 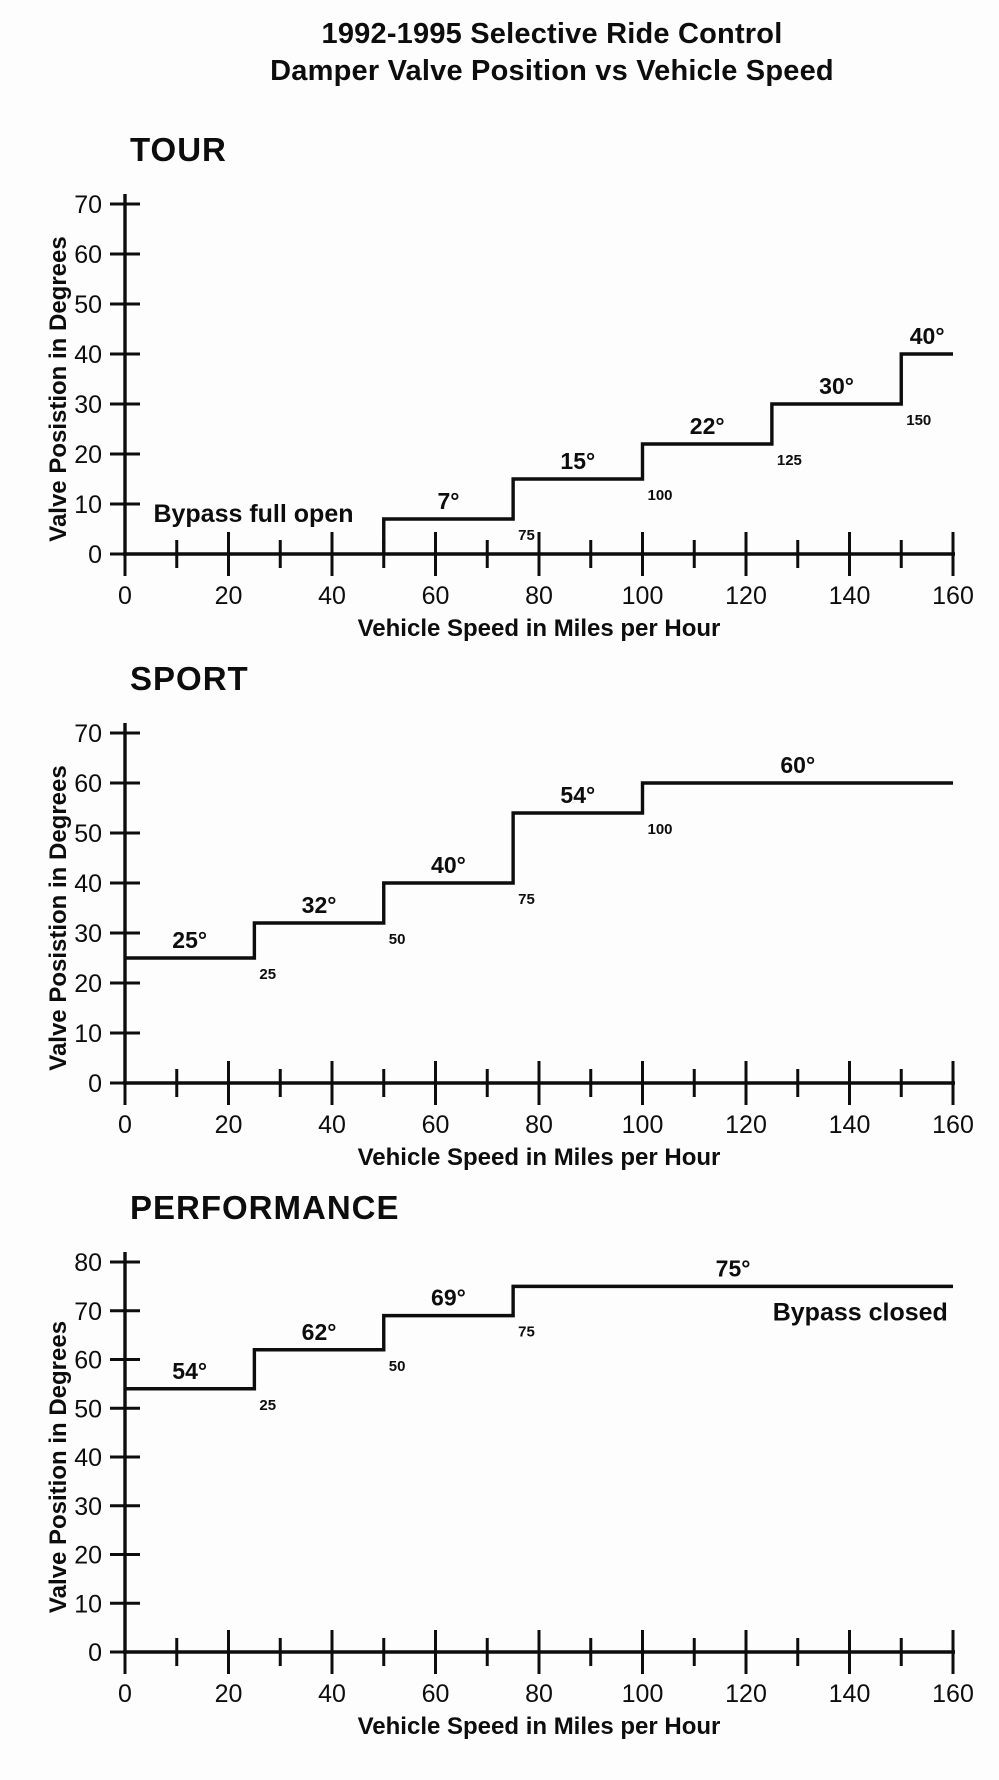 I want to click on y-tick-label: 80, so click(x=88, y=1263).